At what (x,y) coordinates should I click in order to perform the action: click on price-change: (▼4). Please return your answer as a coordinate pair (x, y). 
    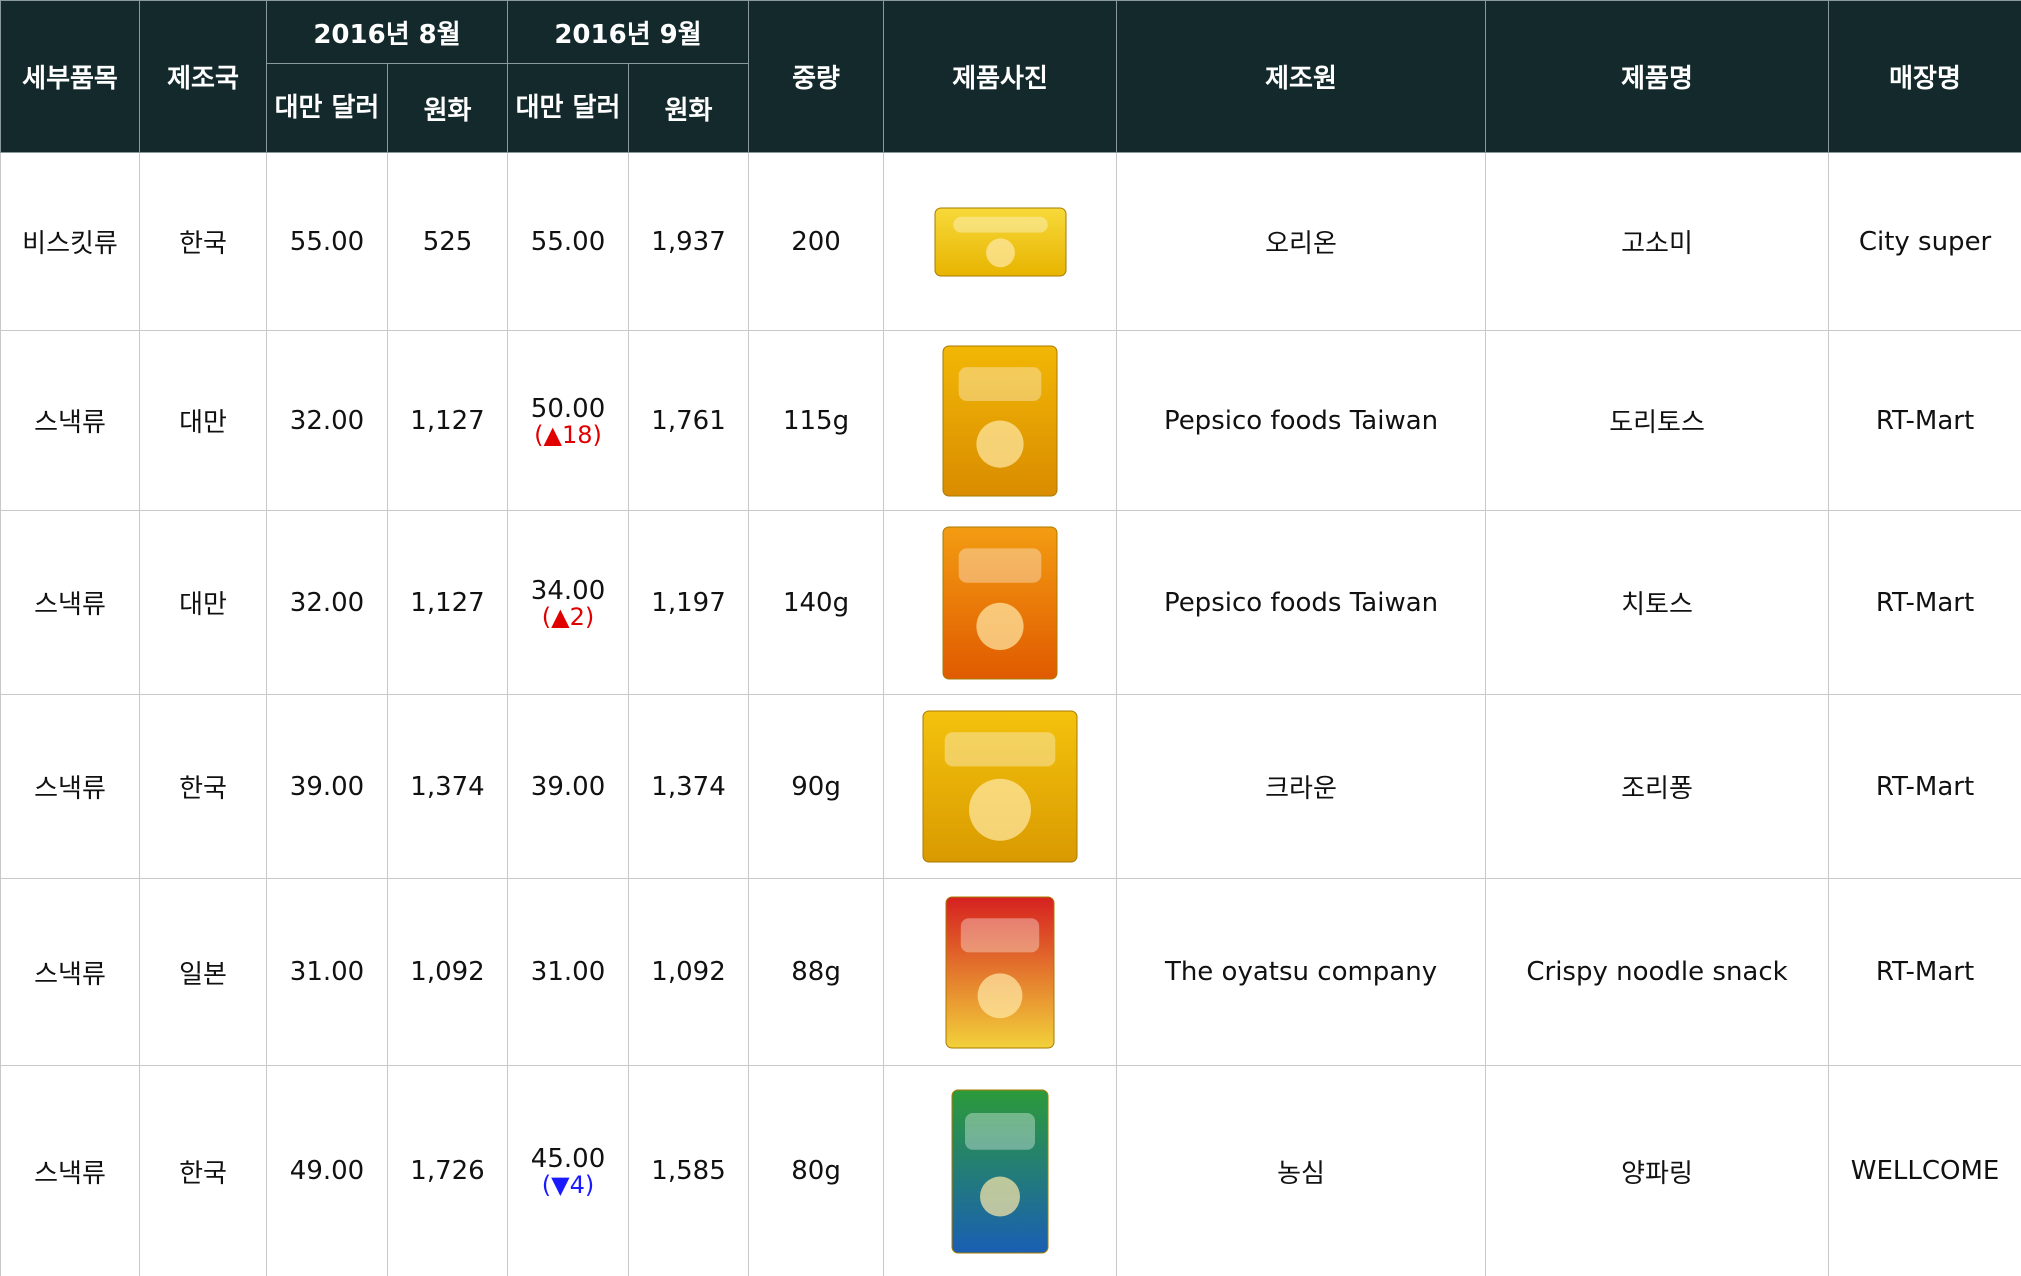
    Looking at the image, I should click on (568, 1185).